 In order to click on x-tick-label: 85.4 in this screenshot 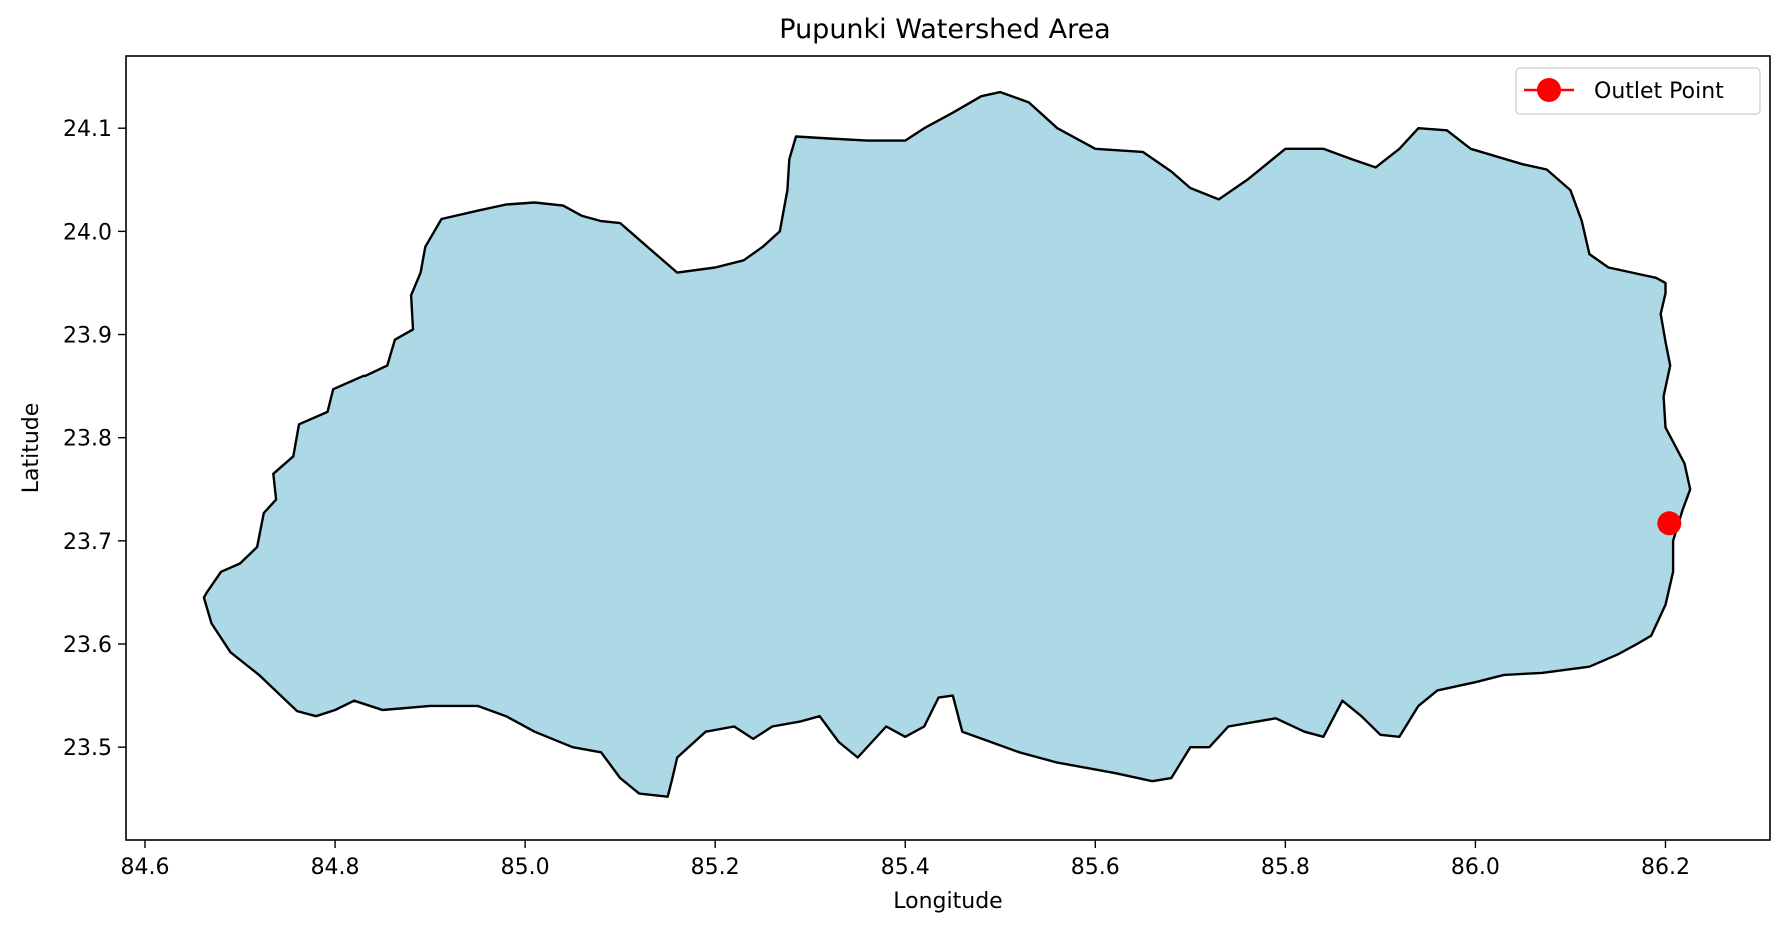, I will do `click(905, 867)`.